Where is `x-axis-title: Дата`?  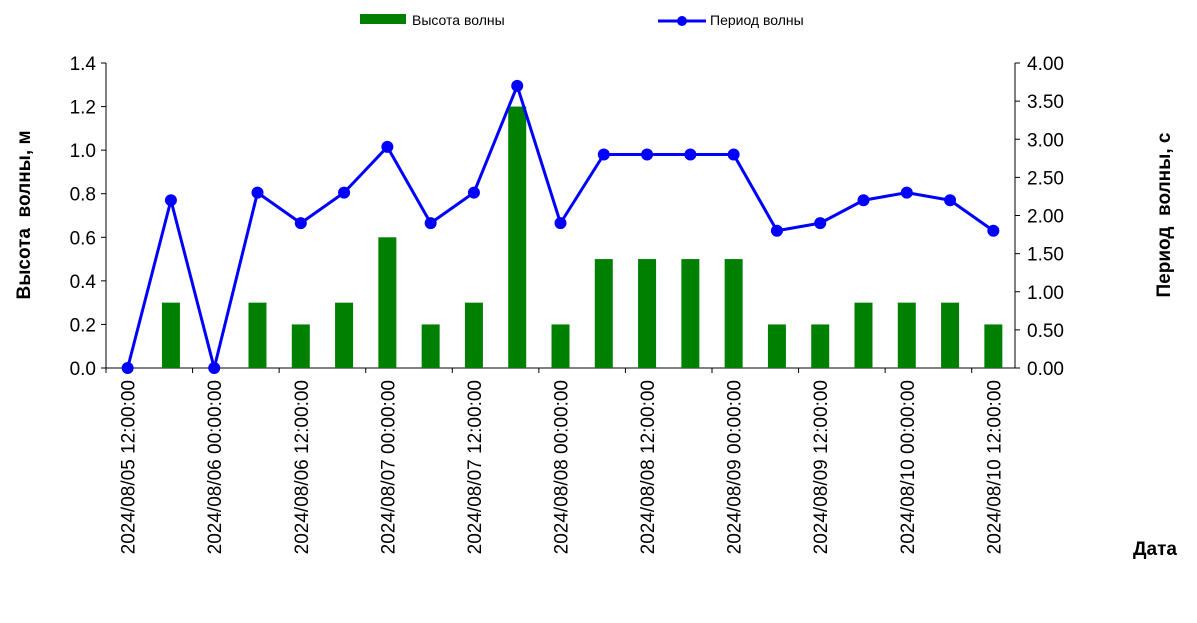
x-axis-title: Дата is located at coordinates (1155, 549).